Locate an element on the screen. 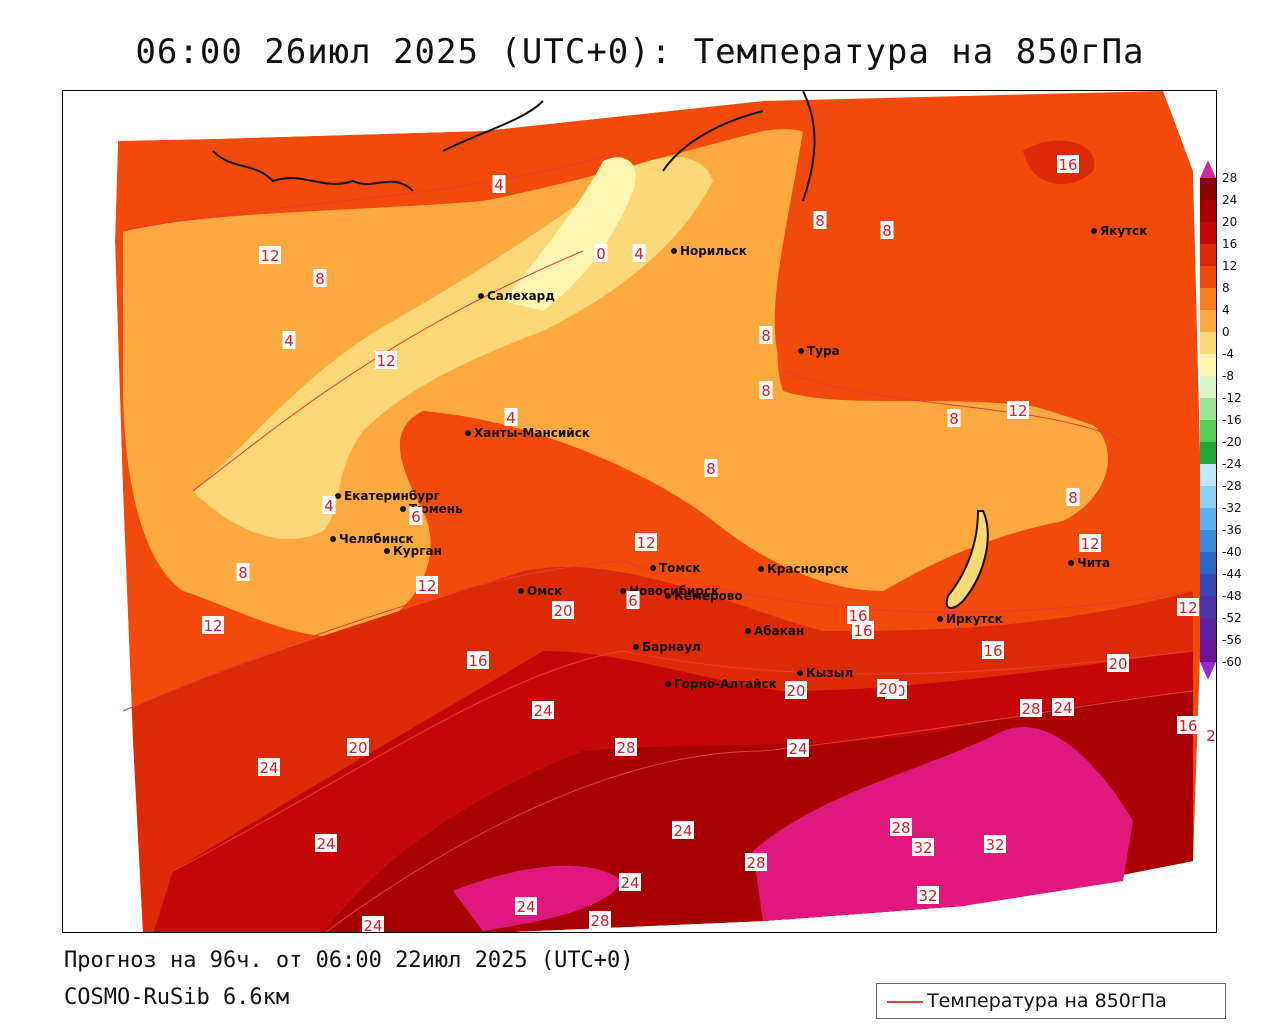 The width and height of the screenshot is (1280, 1024). colorbar-tick-label: 20 is located at coordinates (1230, 222).